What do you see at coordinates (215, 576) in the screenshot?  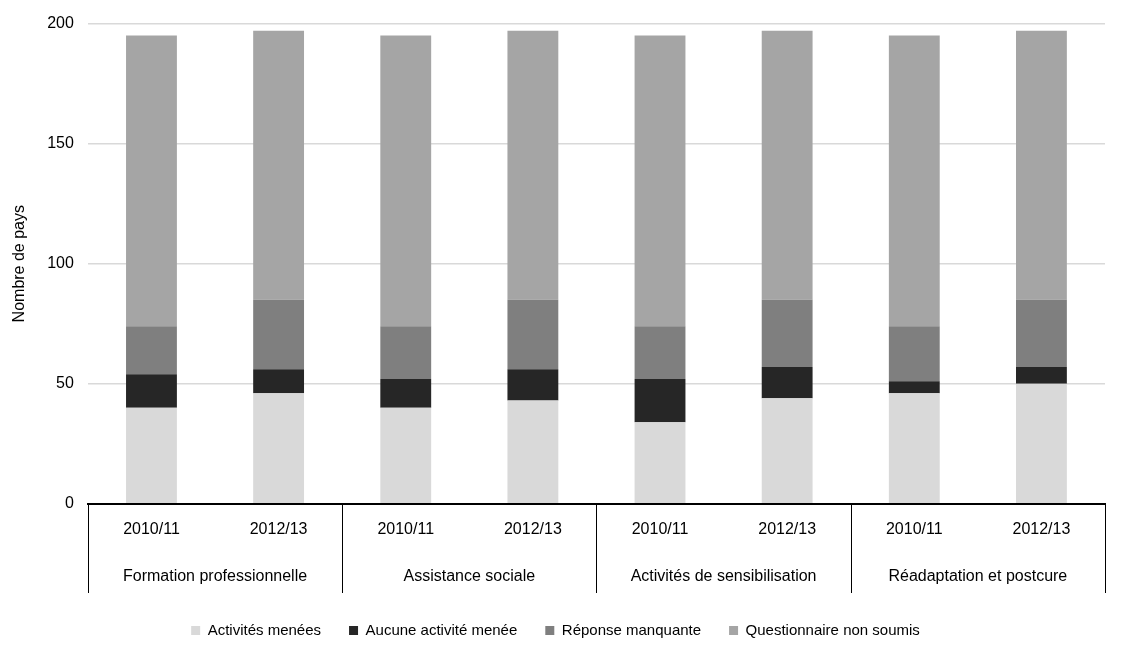 I see `text: Formation professionnelle` at bounding box center [215, 576].